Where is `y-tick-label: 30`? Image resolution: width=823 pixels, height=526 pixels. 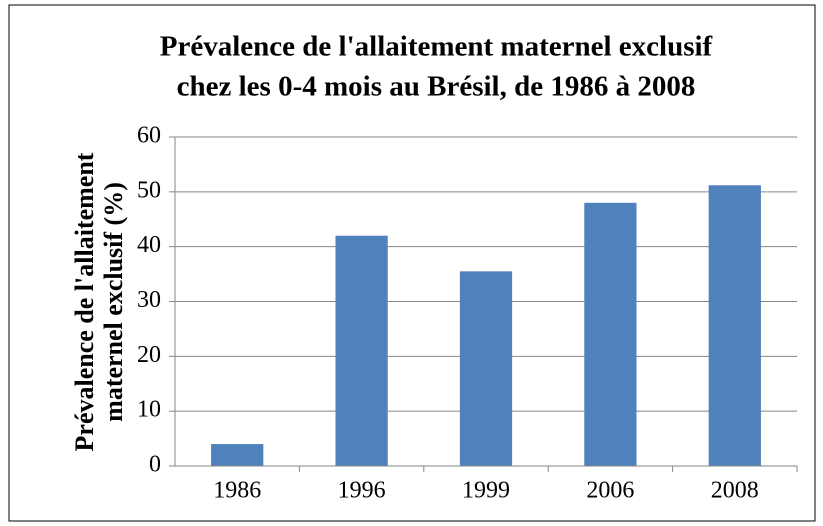
y-tick-label: 30 is located at coordinates (149, 300).